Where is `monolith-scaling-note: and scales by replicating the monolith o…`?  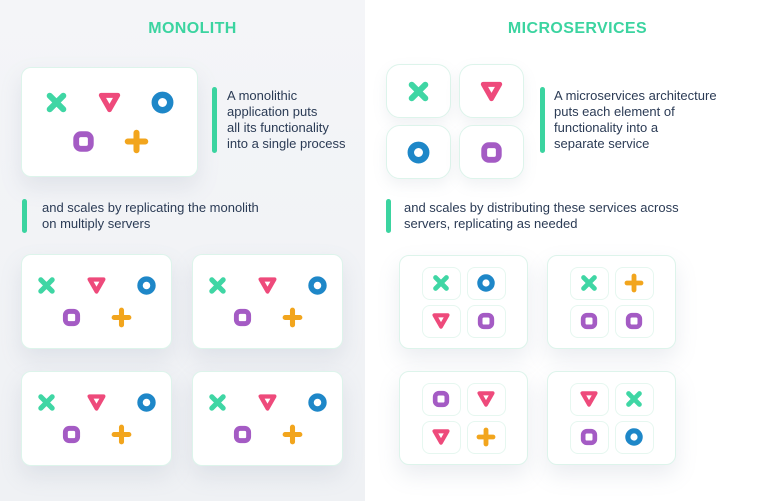
monolith-scaling-note: and scales by replicating the monolith o… is located at coordinates (140, 216).